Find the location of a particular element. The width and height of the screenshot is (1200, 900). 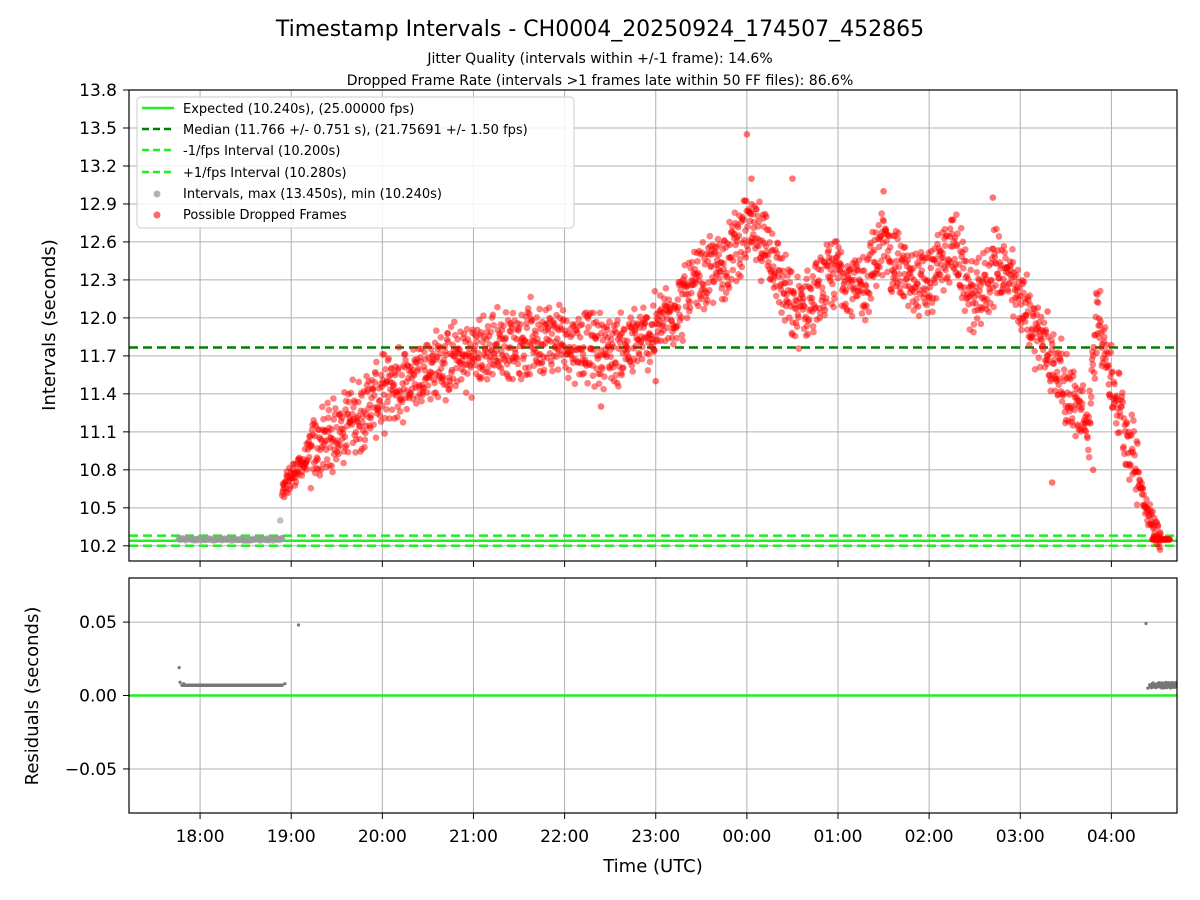

x-tick-label: 21:00 is located at coordinates (473, 837).